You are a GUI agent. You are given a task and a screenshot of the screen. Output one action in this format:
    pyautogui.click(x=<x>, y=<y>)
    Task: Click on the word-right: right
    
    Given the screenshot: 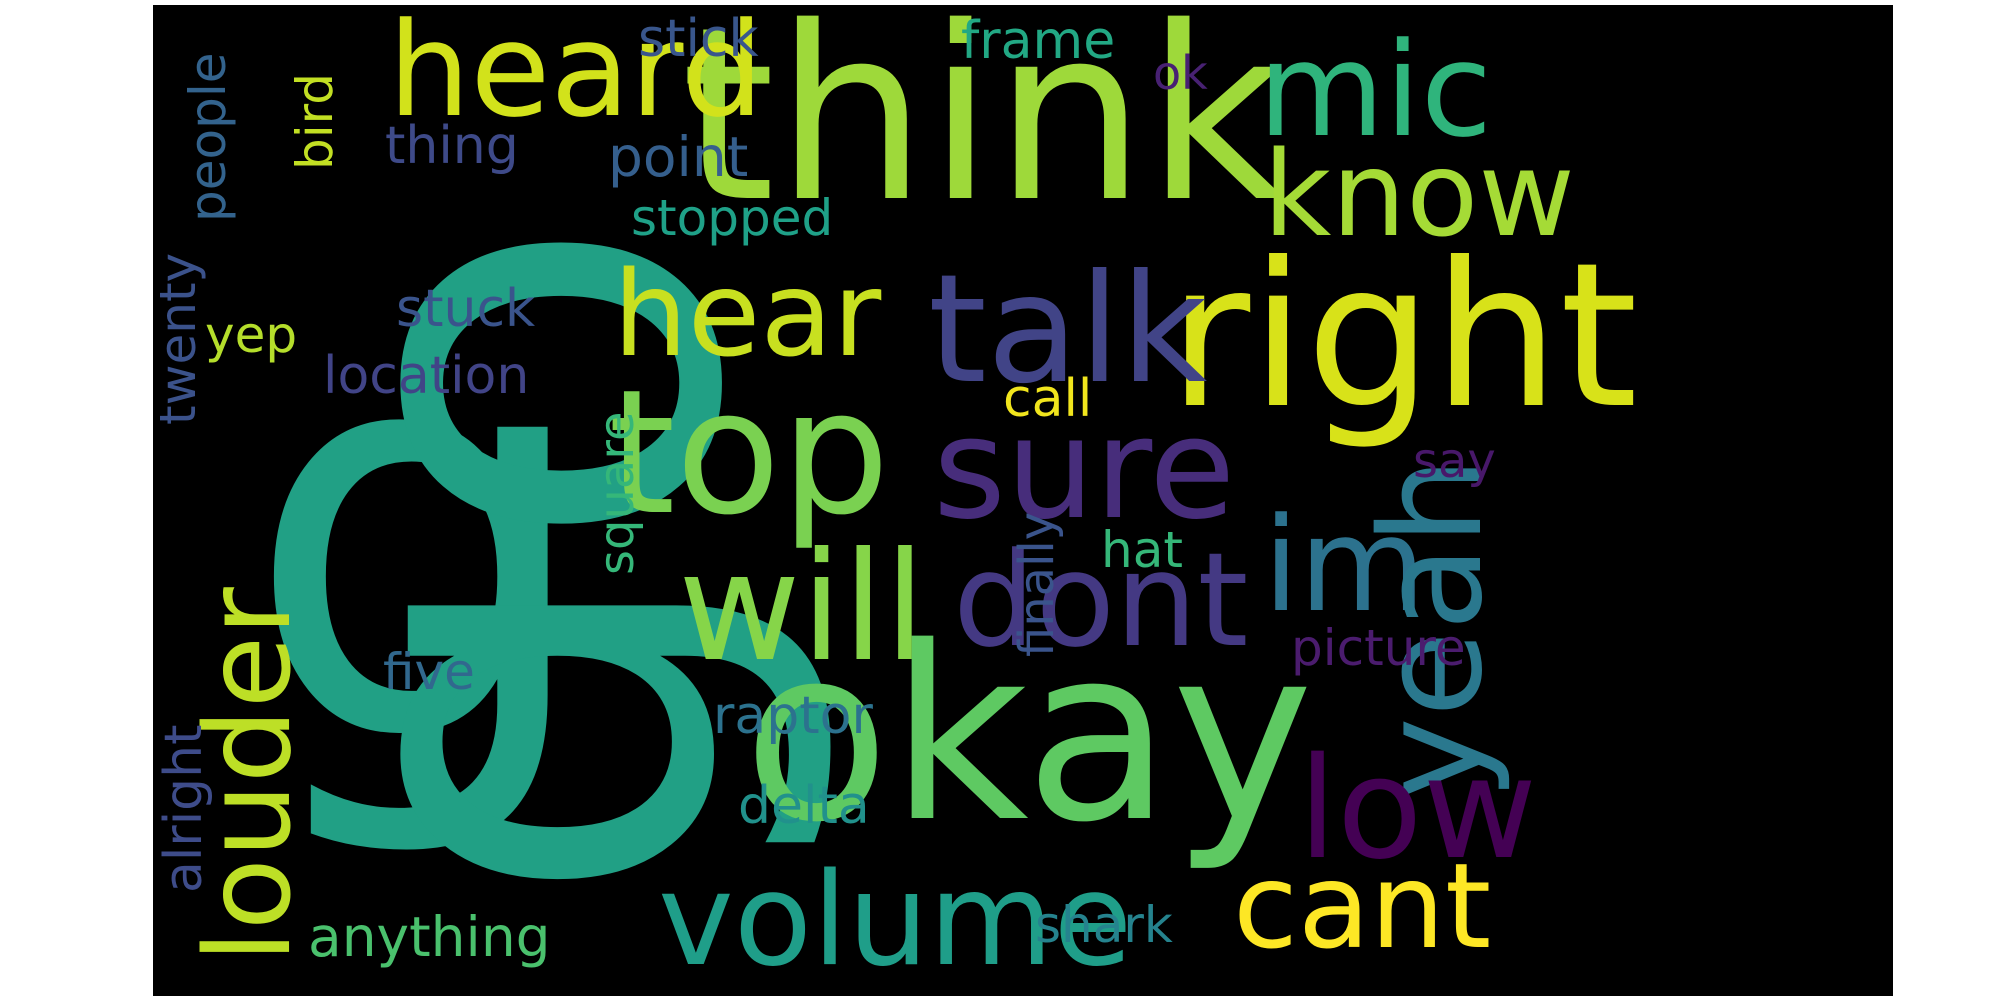 What is the action you would take?
    pyautogui.click(x=1403, y=336)
    